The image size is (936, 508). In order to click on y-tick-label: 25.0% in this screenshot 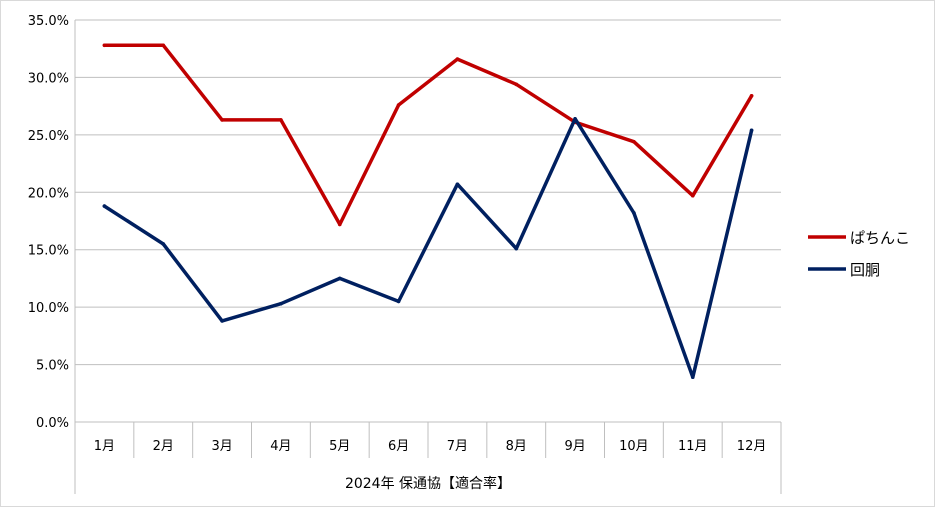, I will do `click(48, 136)`.